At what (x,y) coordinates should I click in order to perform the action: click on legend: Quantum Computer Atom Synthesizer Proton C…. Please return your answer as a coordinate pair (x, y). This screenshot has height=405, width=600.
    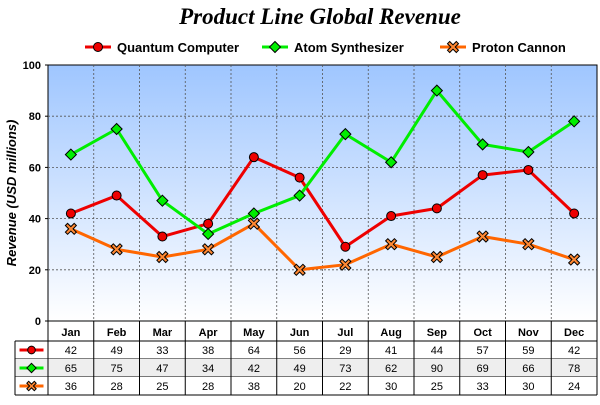
    Looking at the image, I should click on (325, 47).